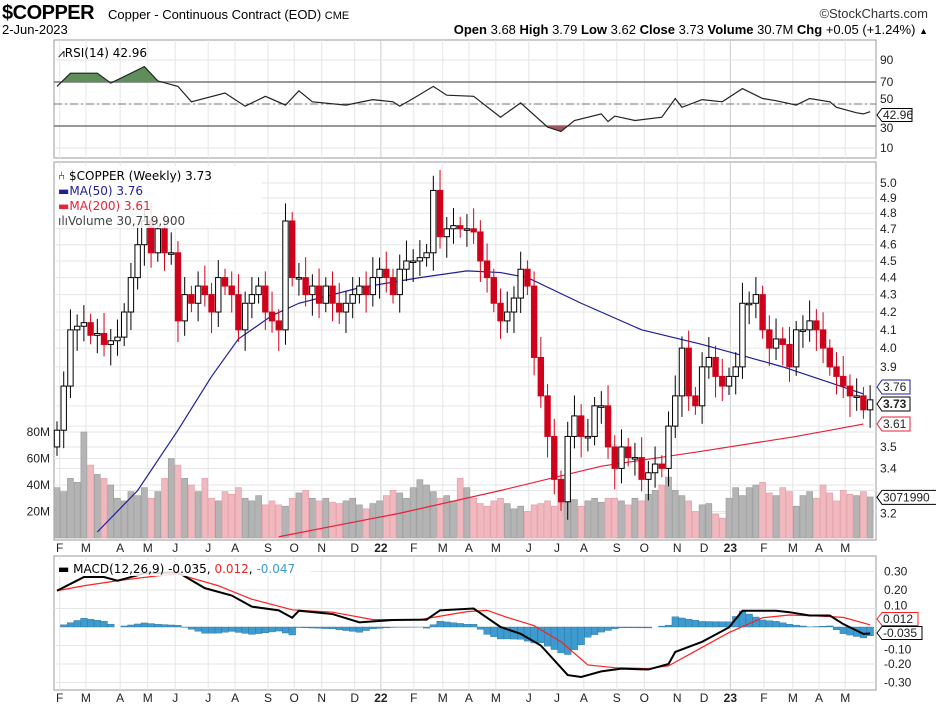  Describe the element at coordinates (775, 29) in the screenshot. I see `volume-value: 30.7M` at that location.